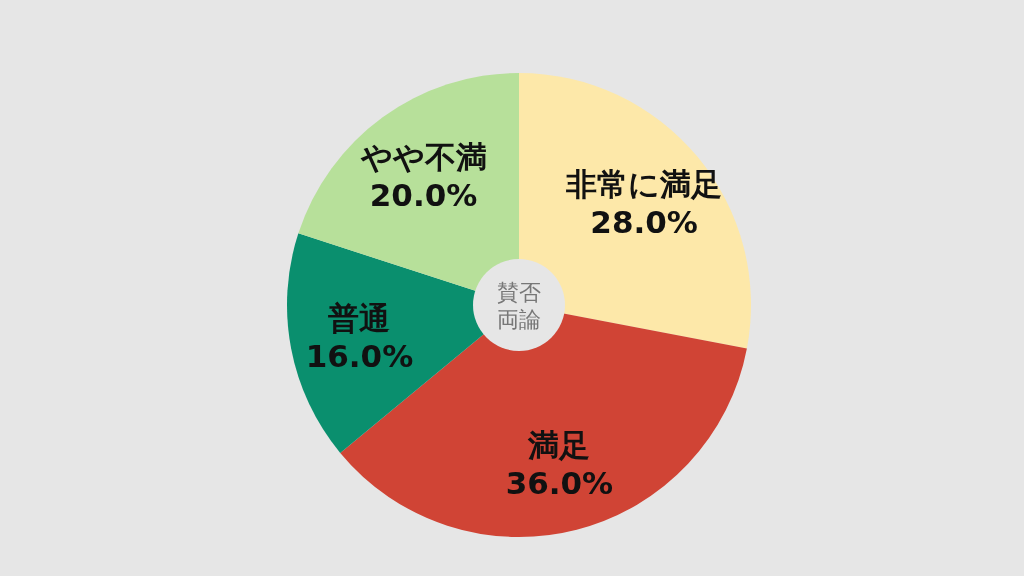 The width and height of the screenshot is (1024, 576). What do you see at coordinates (423, 156) in the screenshot?
I see `slice-label: やや不満` at bounding box center [423, 156].